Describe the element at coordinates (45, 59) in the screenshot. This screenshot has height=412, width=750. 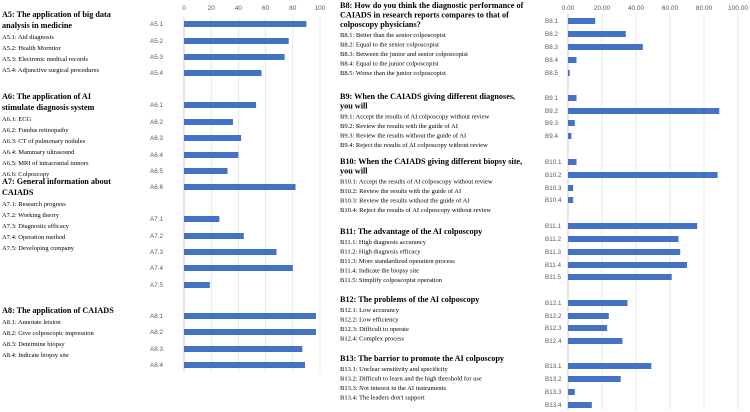
I see `option-label: A5.3: Electronic medical records` at that location.